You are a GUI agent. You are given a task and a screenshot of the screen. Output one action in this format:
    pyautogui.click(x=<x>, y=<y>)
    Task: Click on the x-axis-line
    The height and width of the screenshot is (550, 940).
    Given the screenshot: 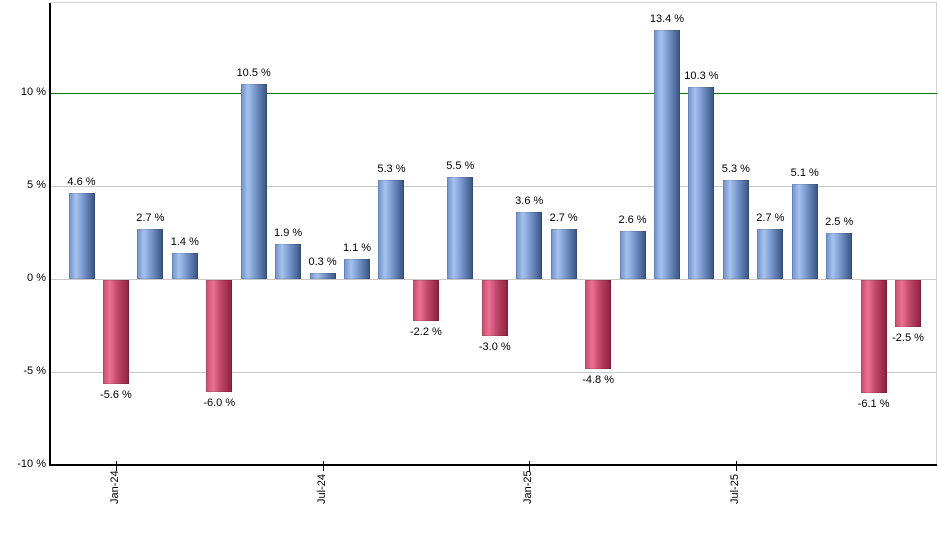 What is the action you would take?
    pyautogui.click(x=493, y=465)
    